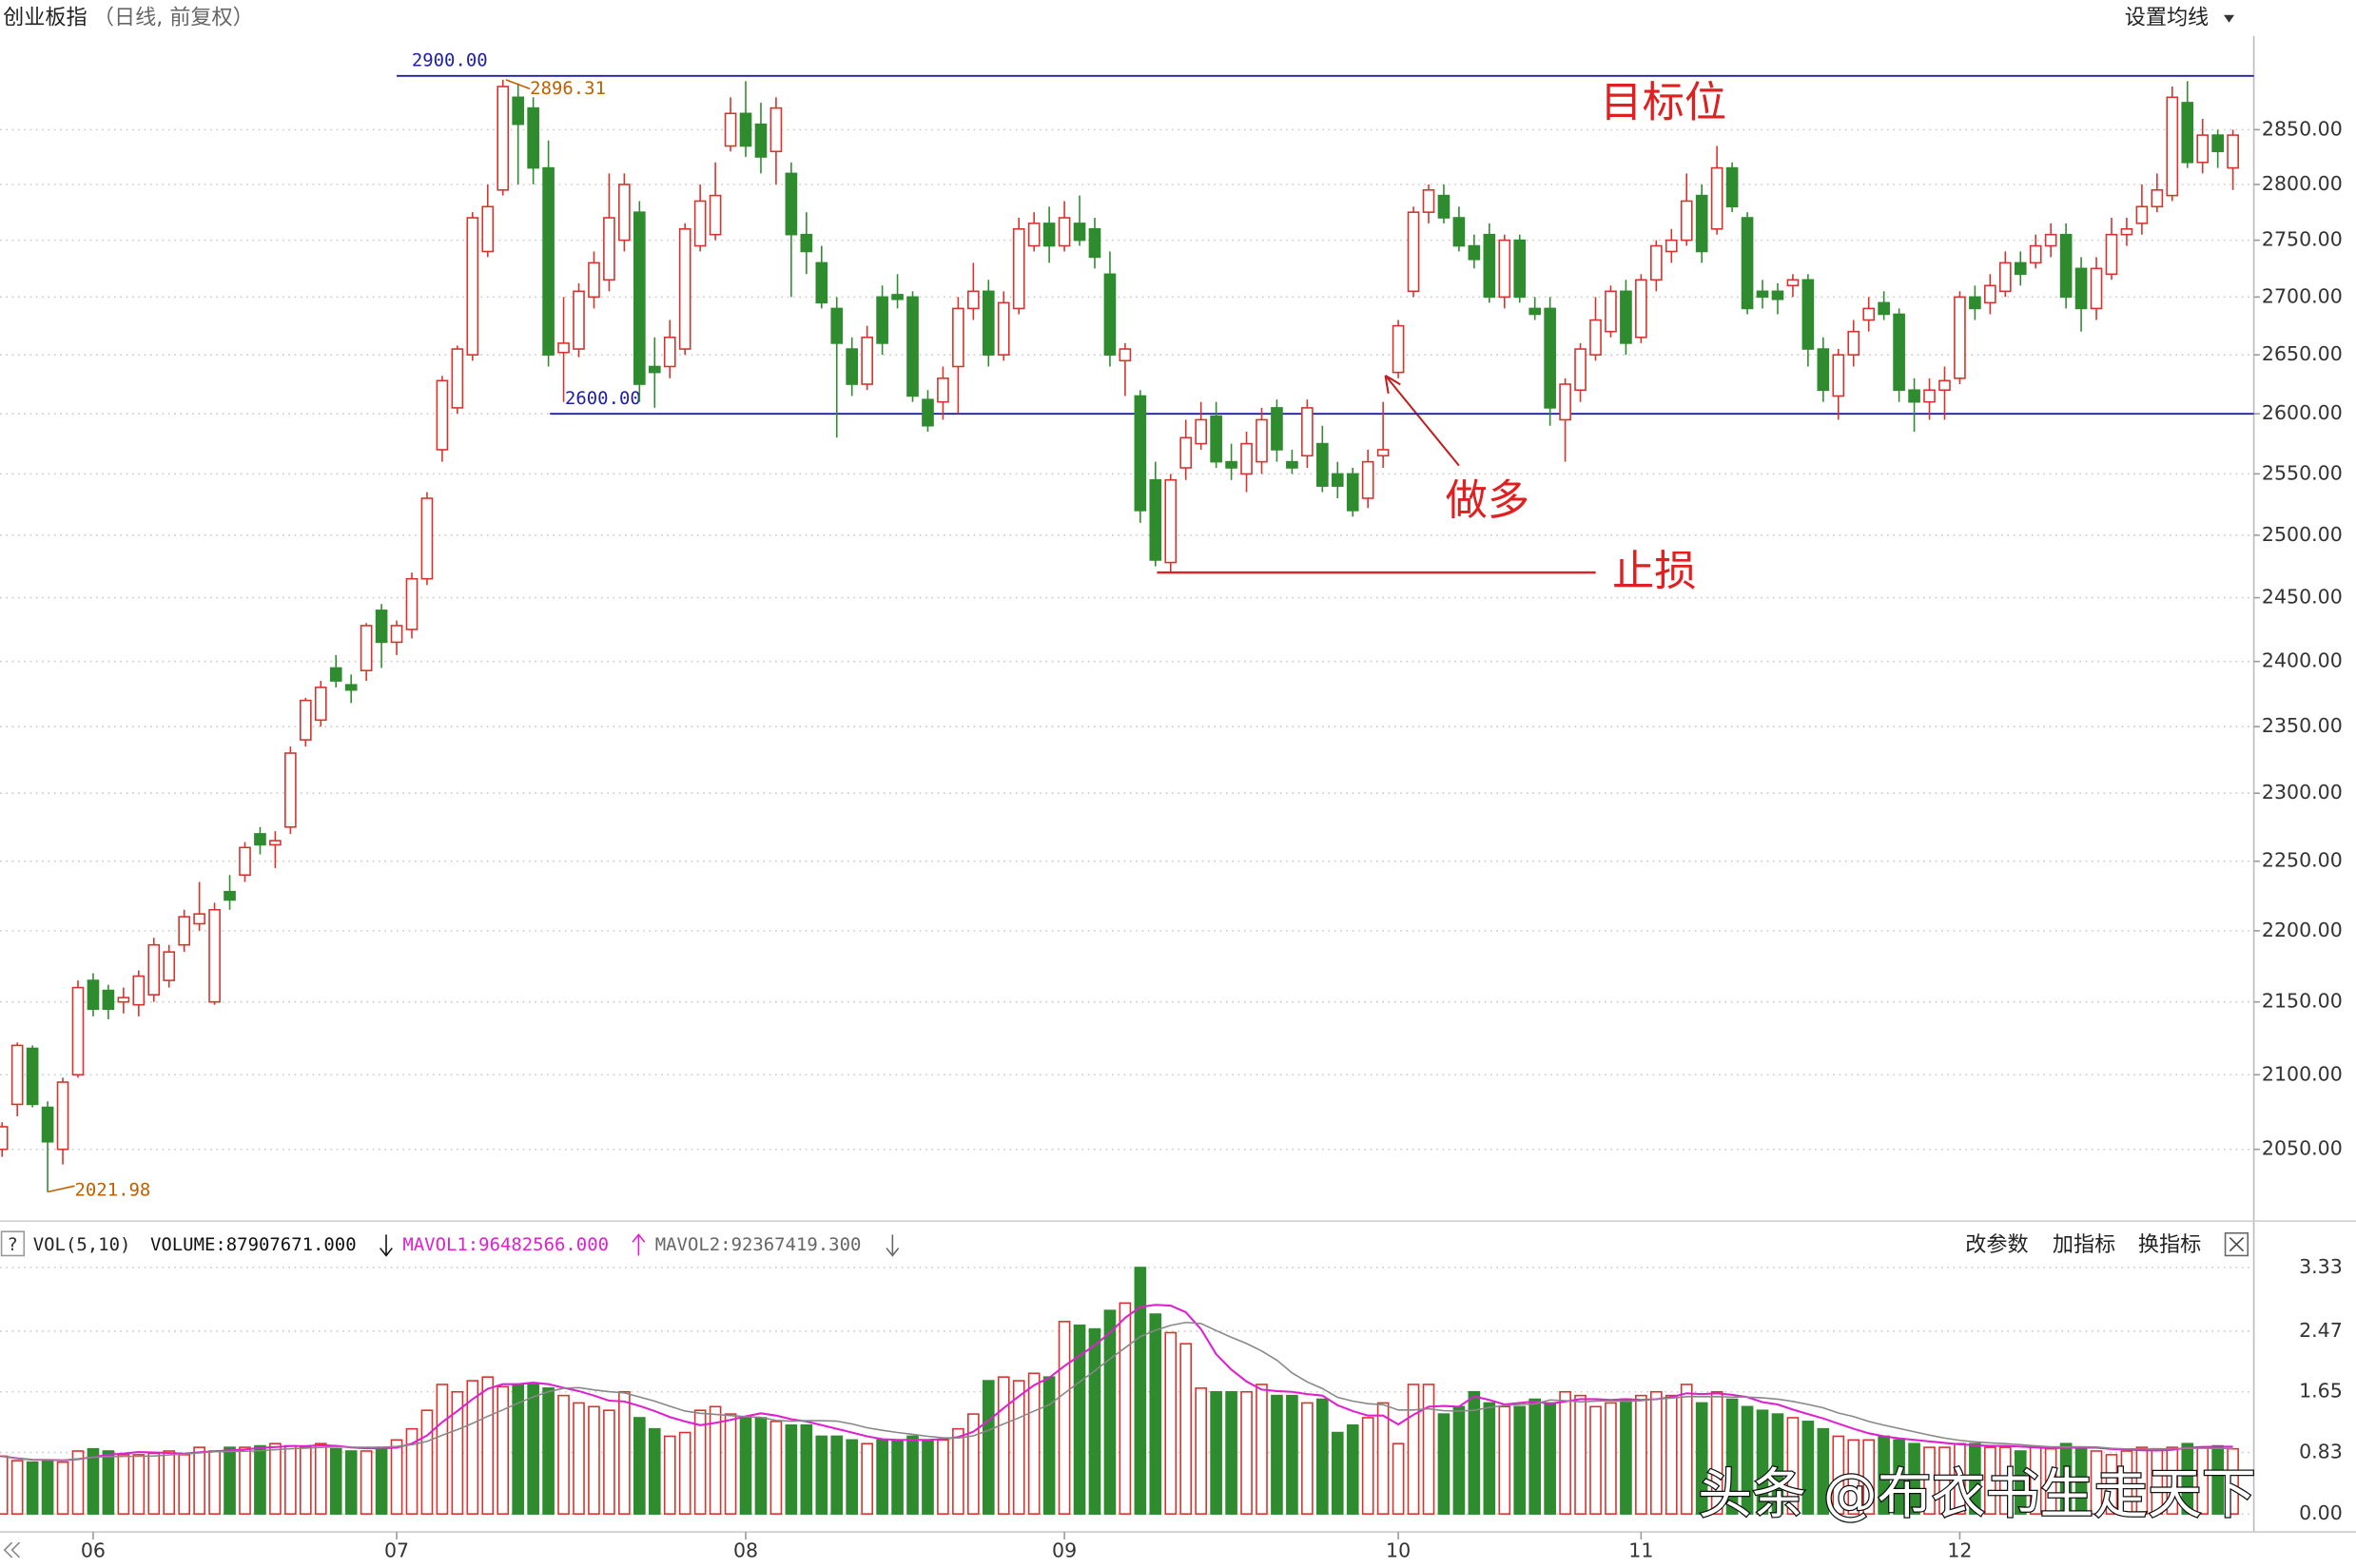 This screenshot has height=1568, width=2356. Describe the element at coordinates (12, 1549) in the screenshot. I see `scroll-left` at that location.